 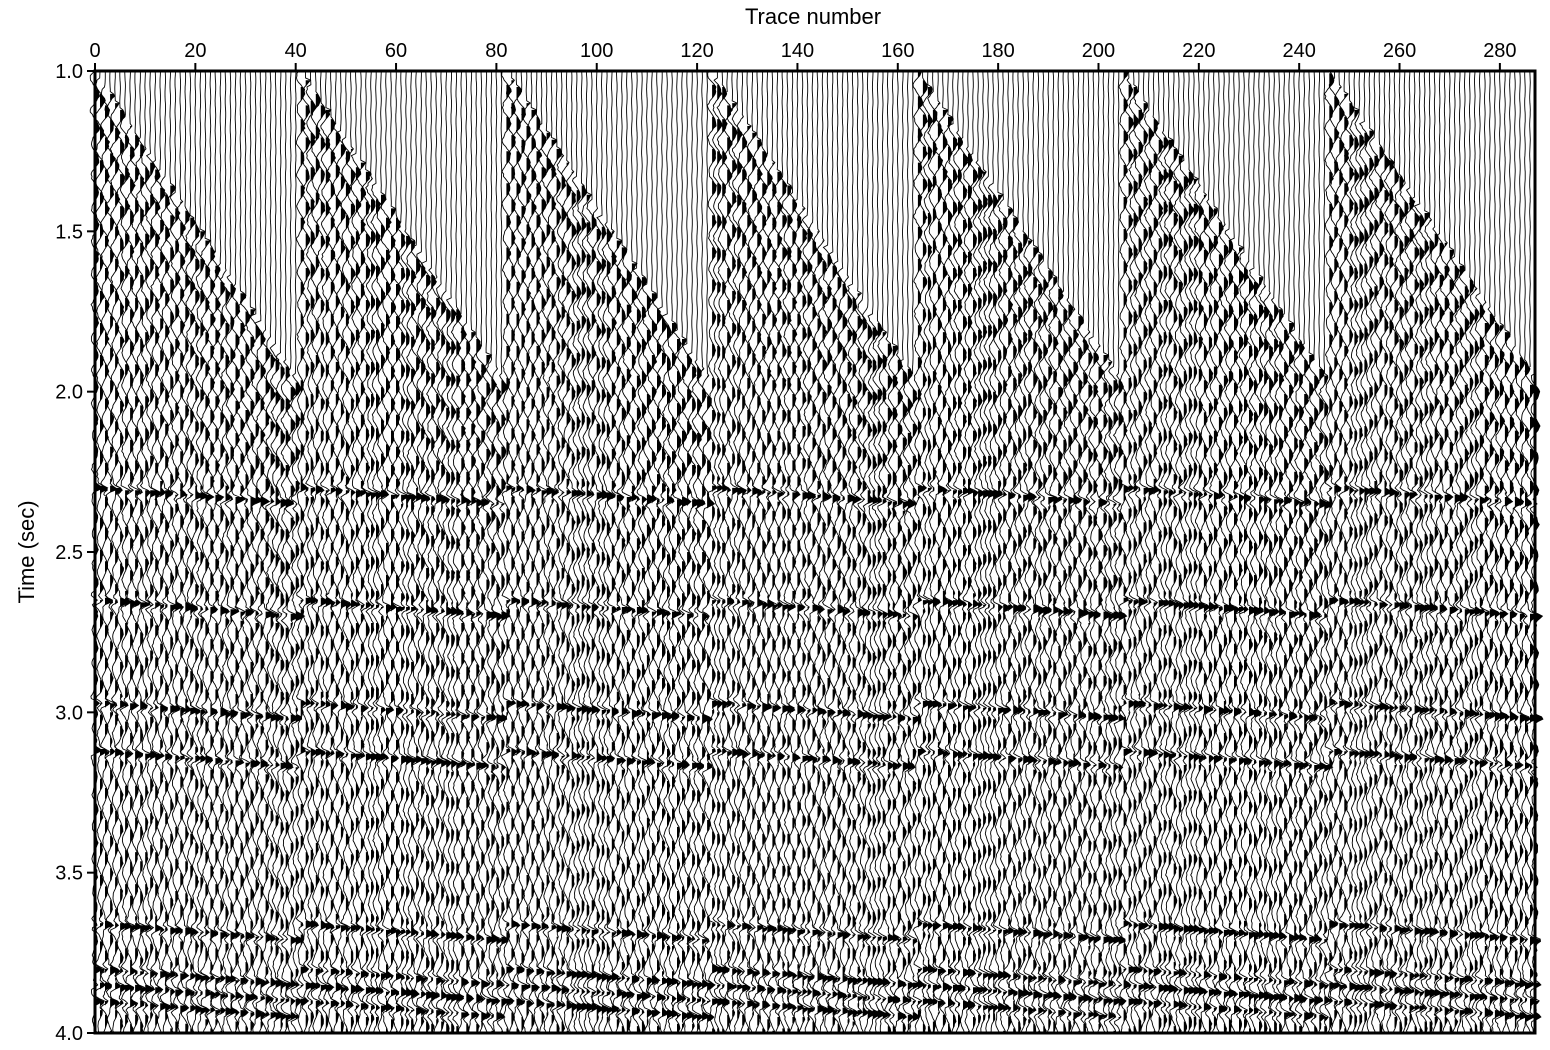 I want to click on y-tick-label: 3.5, so click(x=69, y=874).